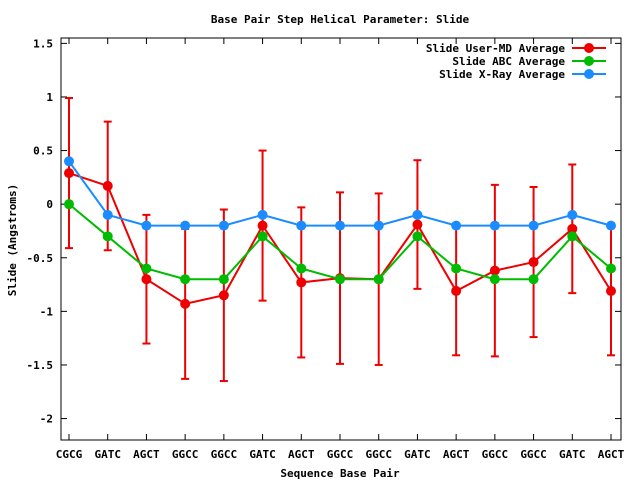 The height and width of the screenshot is (480, 640). Describe the element at coordinates (40, 258) in the screenshot. I see `y-tick-label: -0.5` at that location.